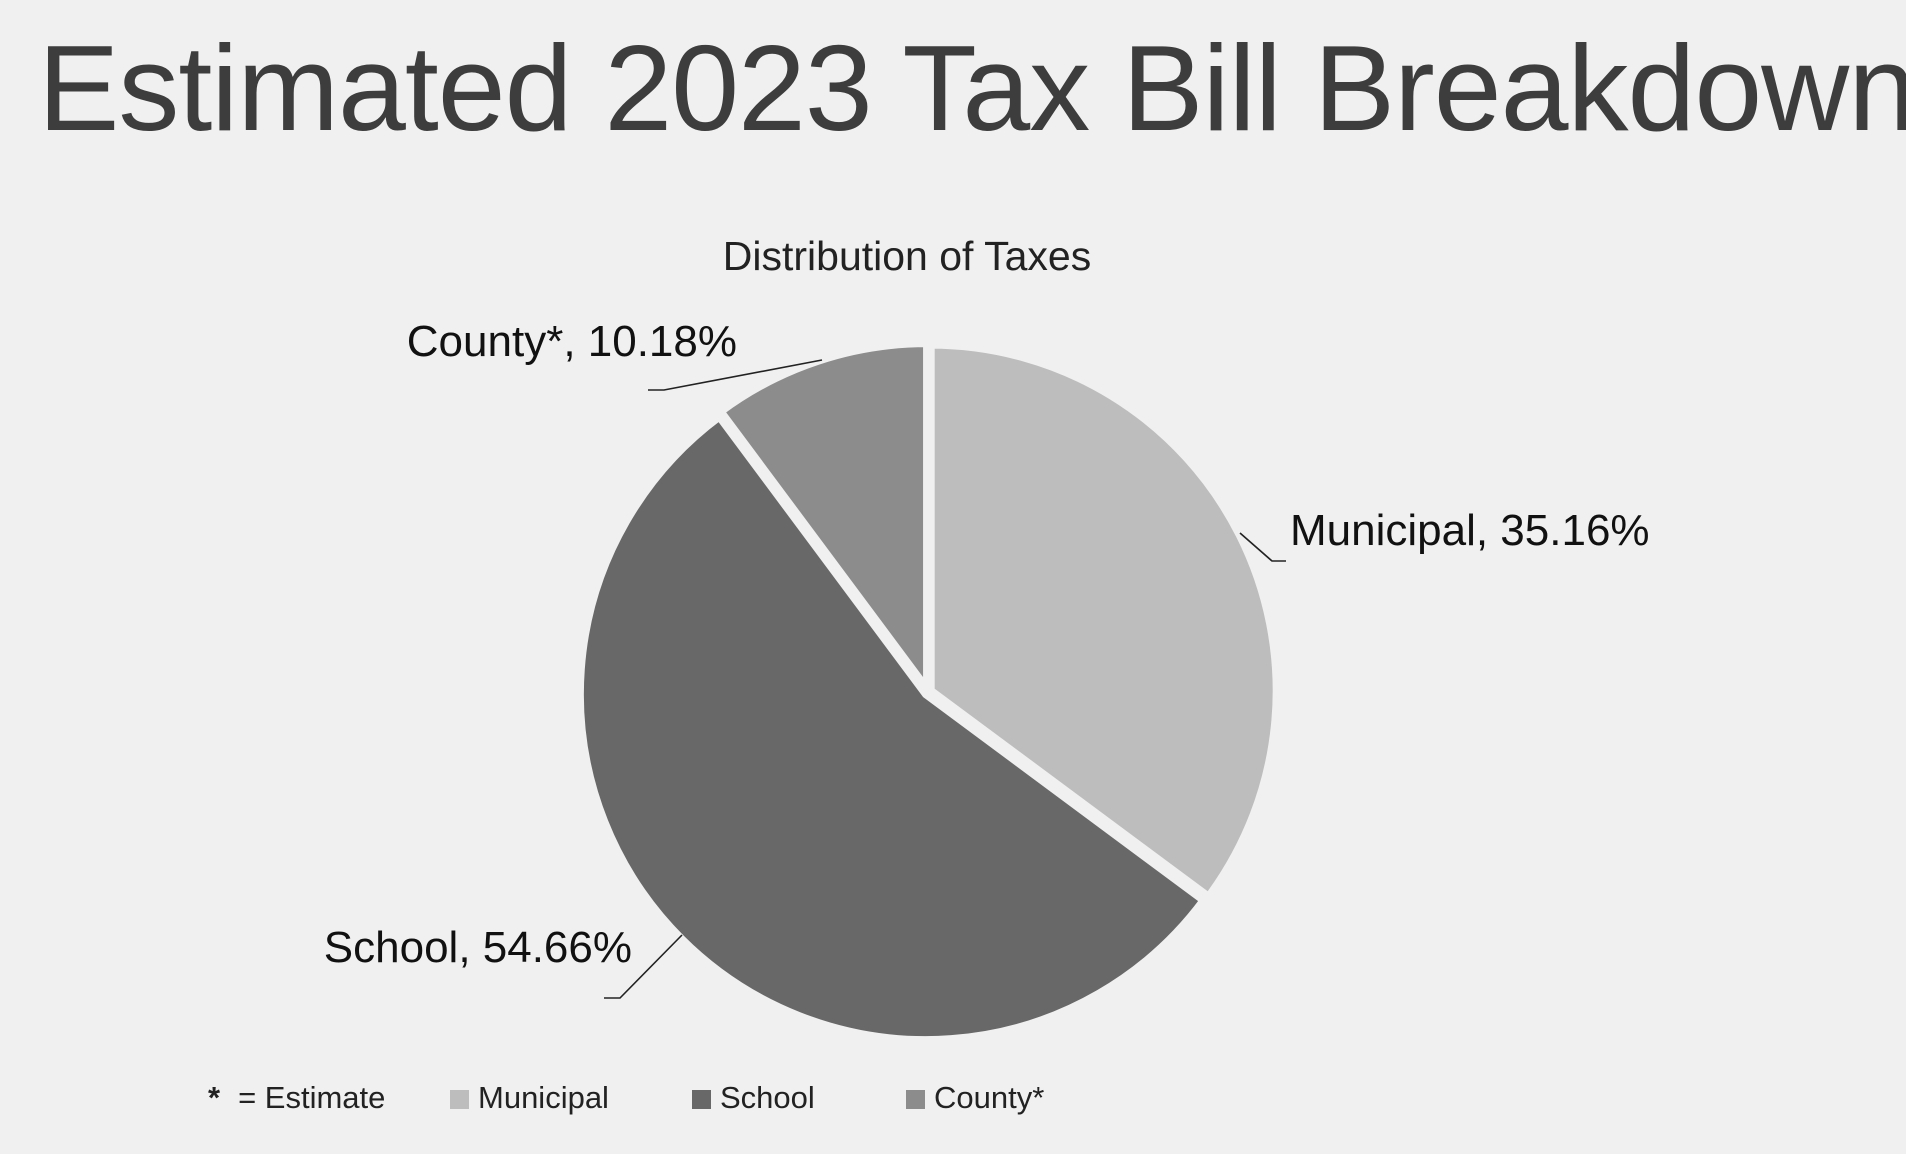 This screenshot has width=1906, height=1154. What do you see at coordinates (214, 1097) in the screenshot?
I see `legend-note-symbol: *` at bounding box center [214, 1097].